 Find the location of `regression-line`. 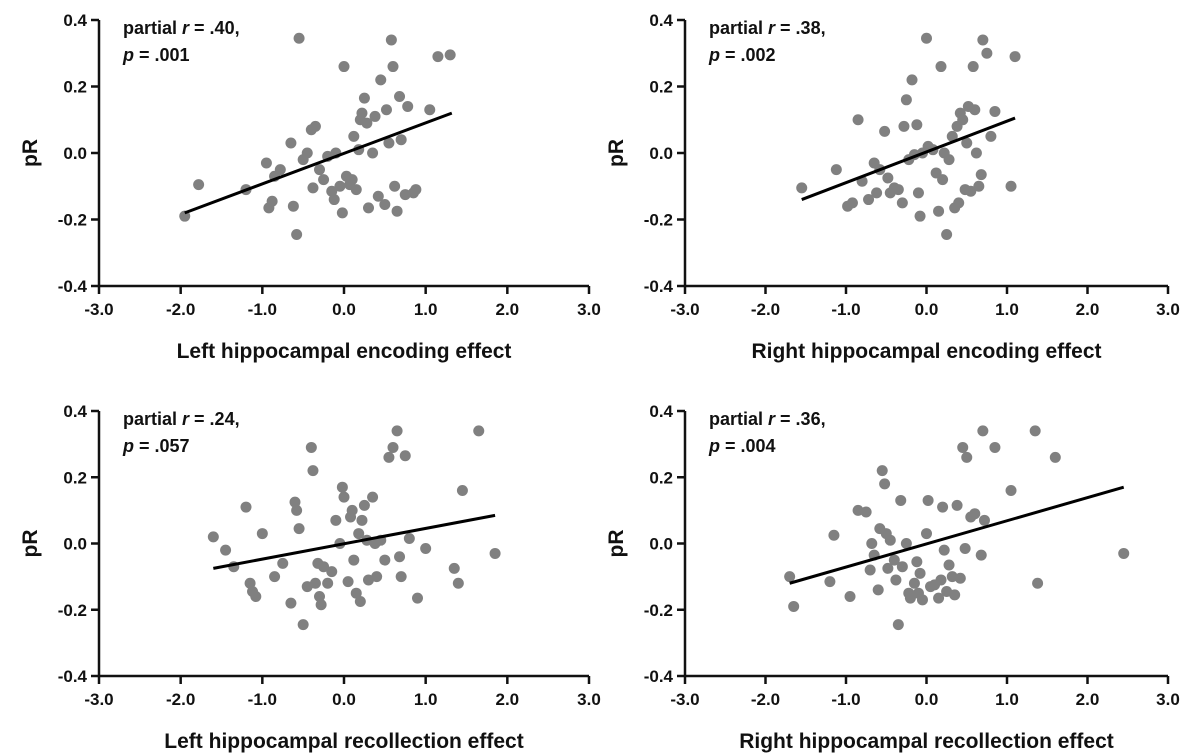

regression-line is located at coordinates (908, 158).